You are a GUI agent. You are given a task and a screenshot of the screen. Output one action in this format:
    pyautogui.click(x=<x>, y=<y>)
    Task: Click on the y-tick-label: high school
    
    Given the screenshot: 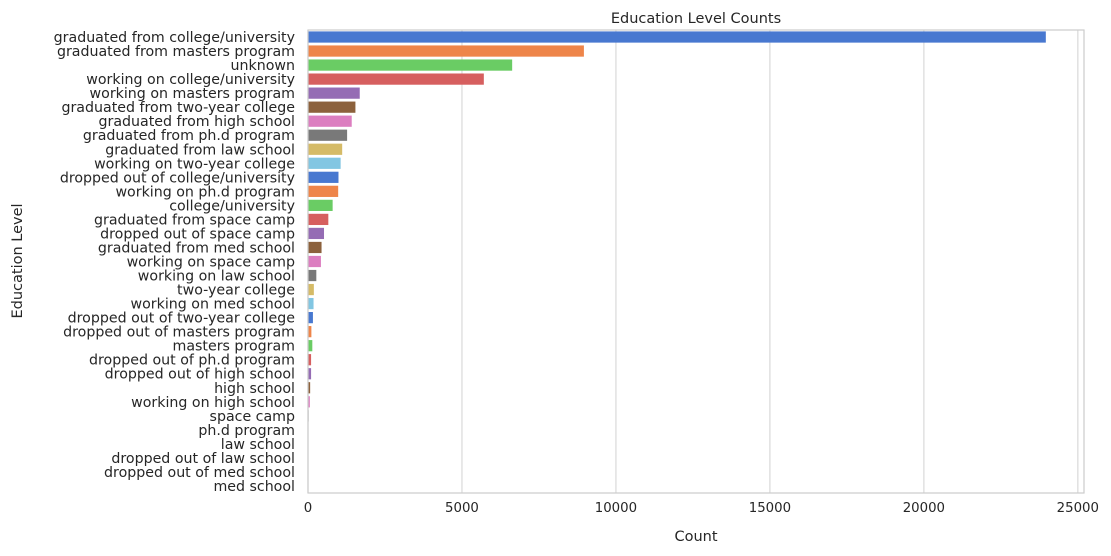 What is the action you would take?
    pyautogui.click(x=254, y=389)
    